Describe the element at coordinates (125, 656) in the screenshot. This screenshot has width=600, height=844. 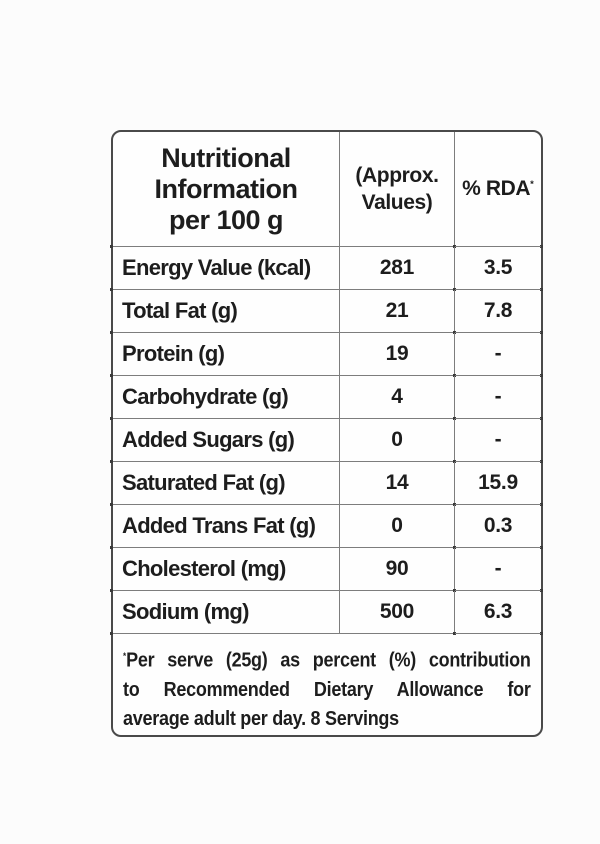
I see `footnote-asterisk-marker: *` at that location.